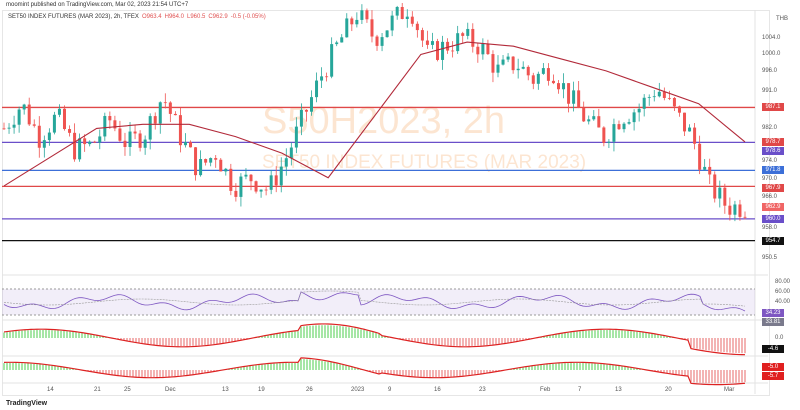 The image size is (800, 410). What do you see at coordinates (773, 313) in the screenshot?
I see `rsi-value-tag: 34.23` at bounding box center [773, 313].